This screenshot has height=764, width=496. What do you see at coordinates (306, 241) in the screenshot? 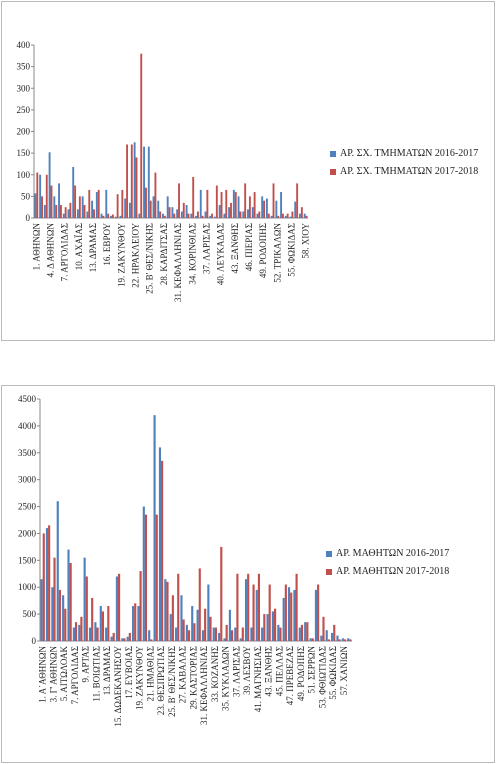
I see `x-tick-label: 58. ΧΙΟΥ` at bounding box center [306, 241].